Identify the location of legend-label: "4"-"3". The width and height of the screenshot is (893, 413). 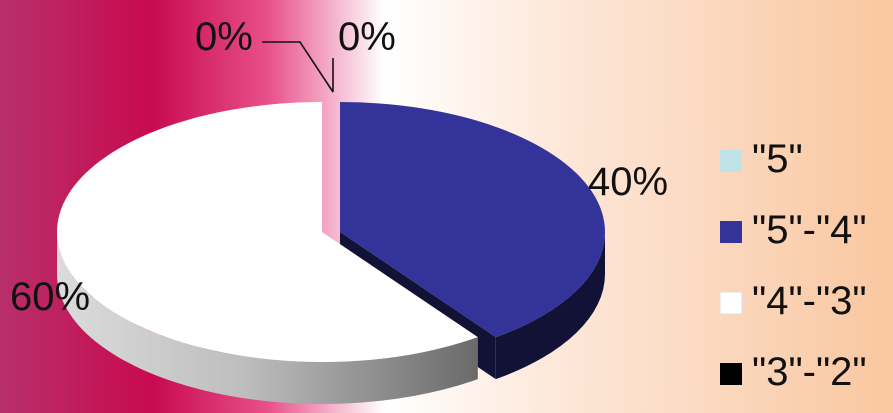
(809, 301).